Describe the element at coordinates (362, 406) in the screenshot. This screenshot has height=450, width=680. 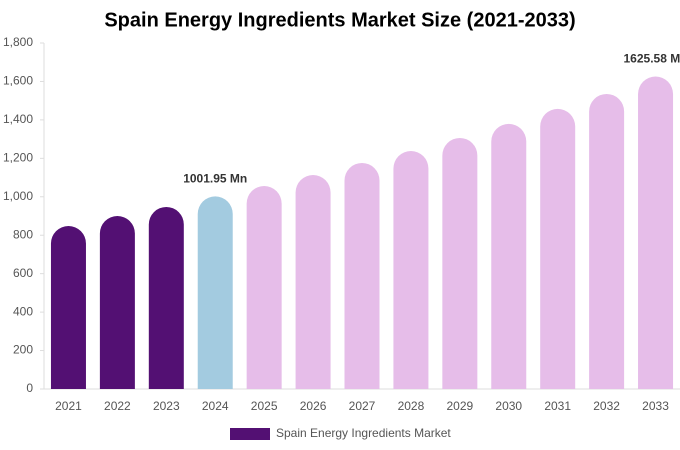
I see `x-tick-label: 2027` at that location.